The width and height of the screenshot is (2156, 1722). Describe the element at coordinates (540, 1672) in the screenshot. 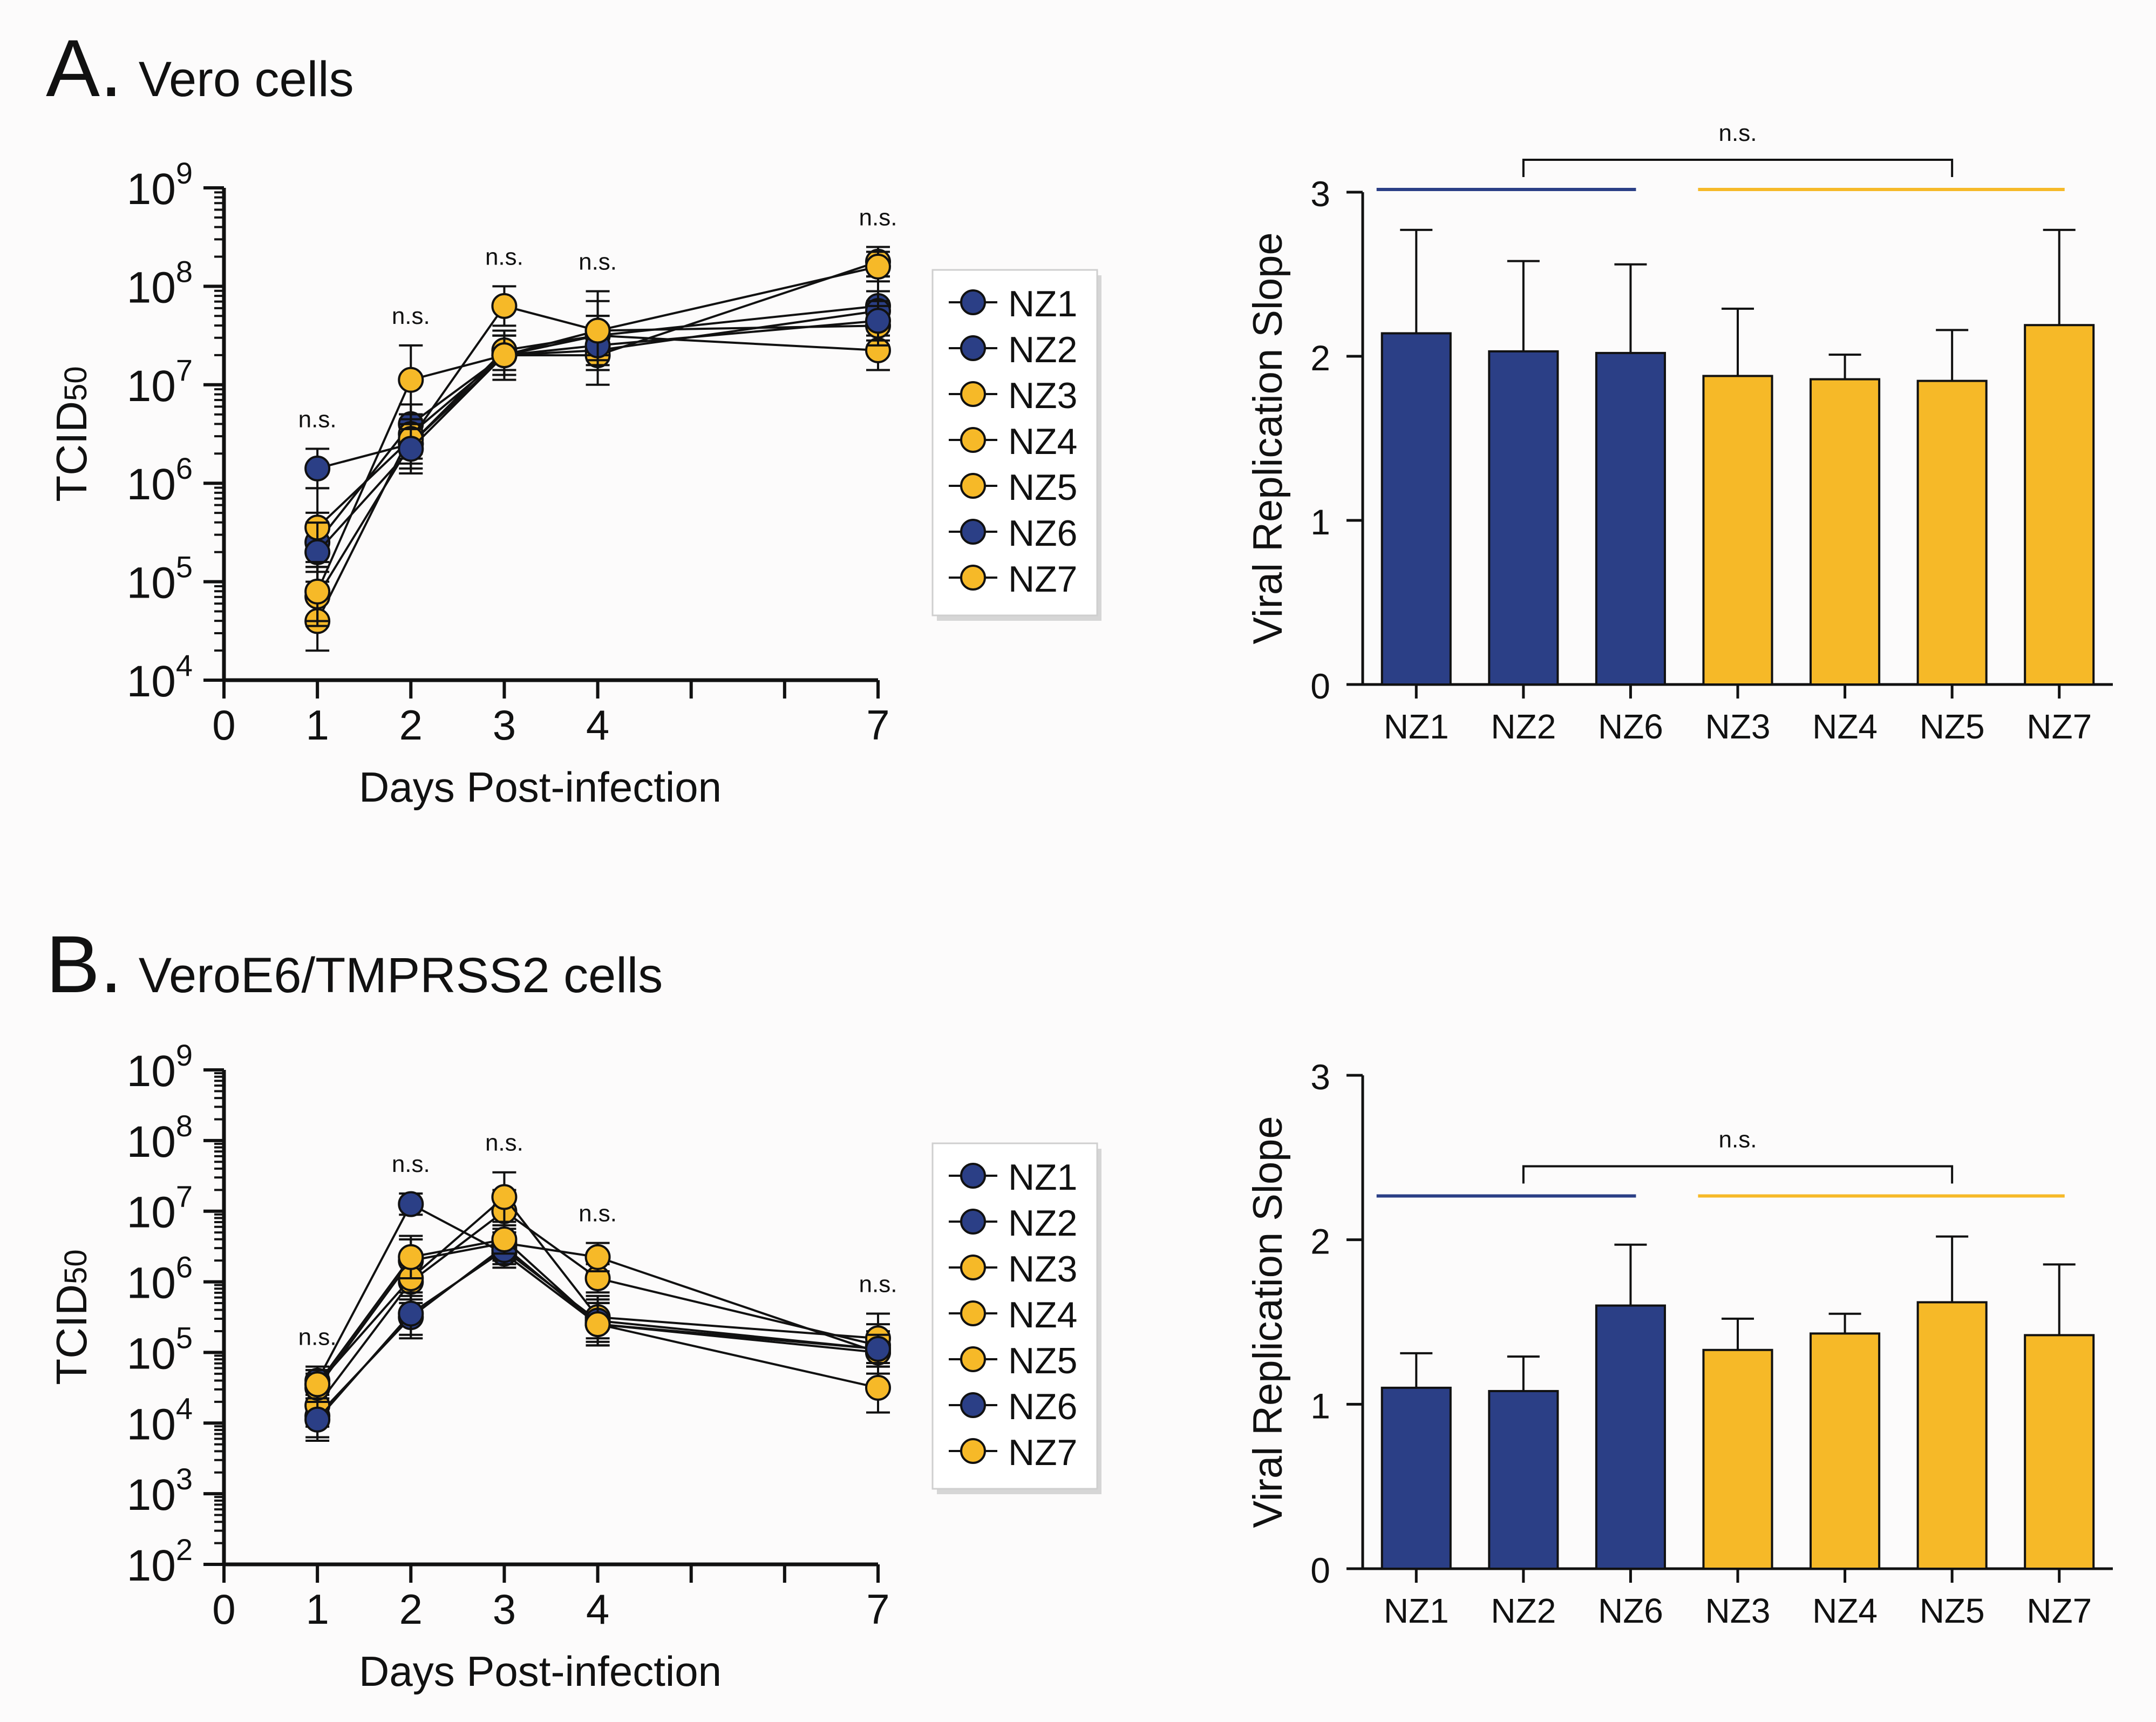

I see `x-axis-label: Days Post-infection` at that location.